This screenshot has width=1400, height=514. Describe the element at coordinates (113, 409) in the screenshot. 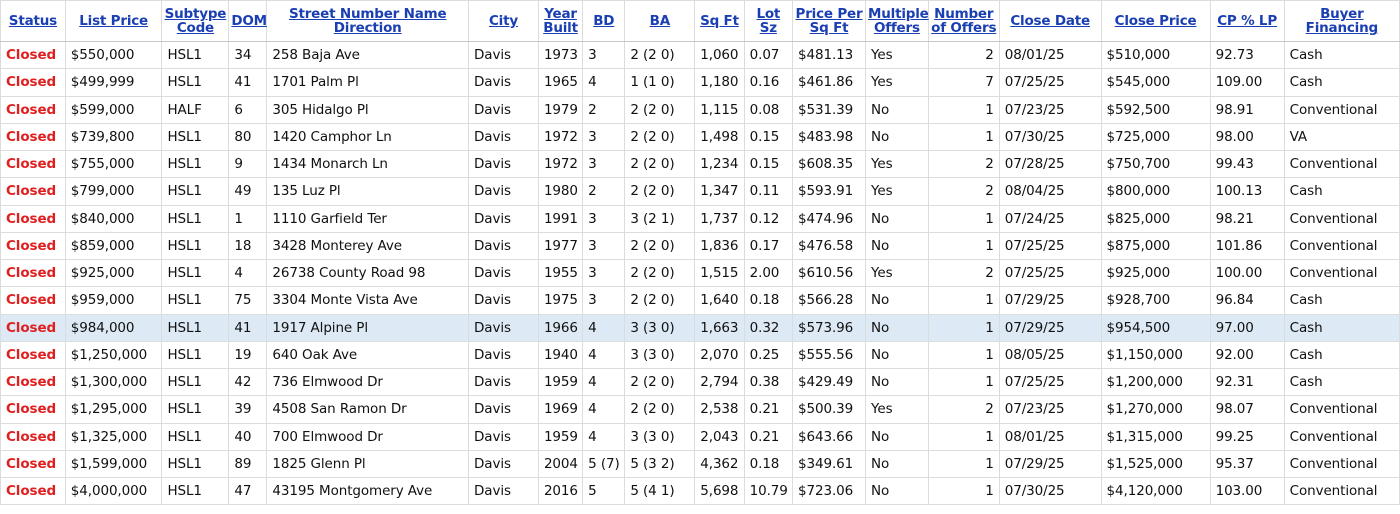

I see `cell-list-price: $1,295,000` at that location.